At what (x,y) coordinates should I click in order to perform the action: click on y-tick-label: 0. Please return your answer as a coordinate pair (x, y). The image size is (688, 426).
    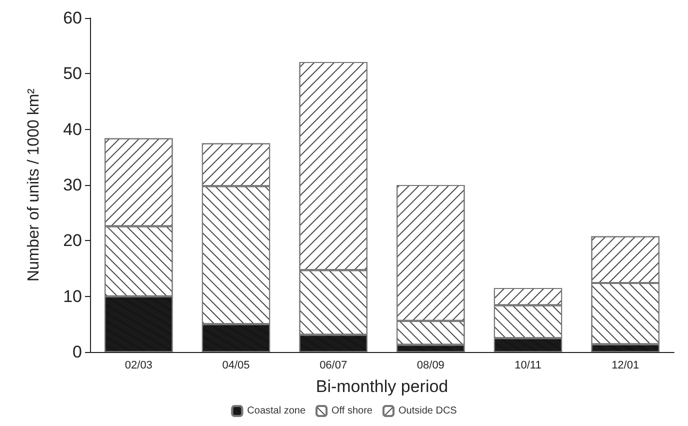
    Looking at the image, I should click on (77, 352).